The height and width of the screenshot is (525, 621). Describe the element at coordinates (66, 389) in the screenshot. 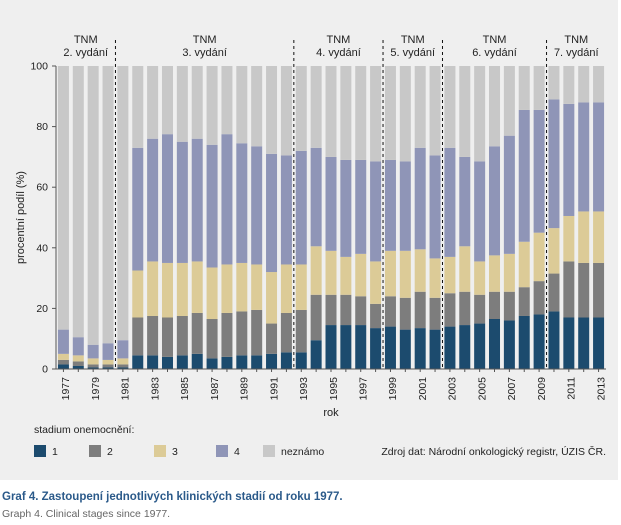

I see `x-tick-label: 1977` at that location.